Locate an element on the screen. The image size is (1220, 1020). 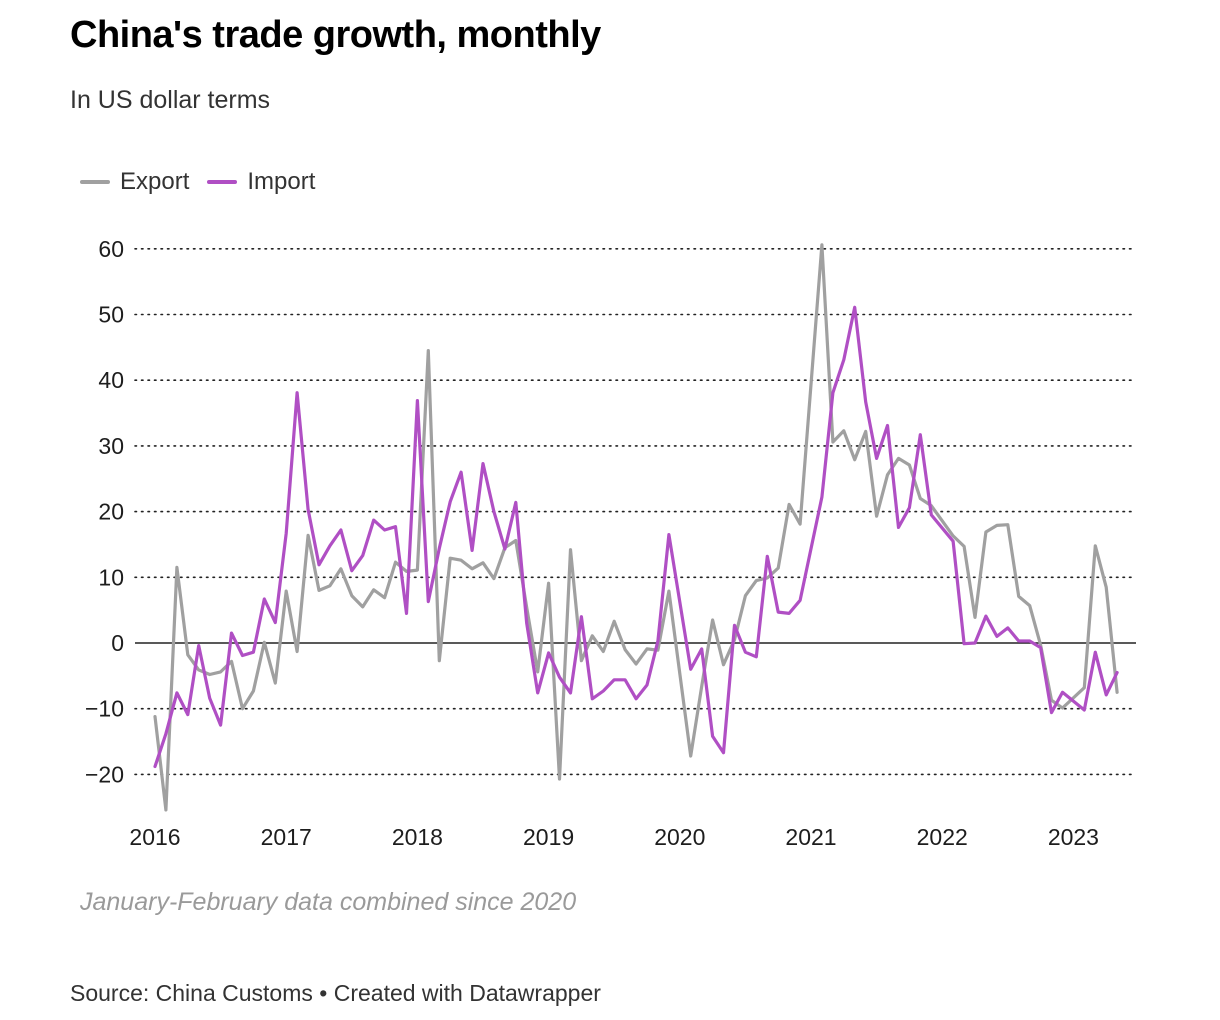
x-tick-label: 2016 is located at coordinates (154, 837).